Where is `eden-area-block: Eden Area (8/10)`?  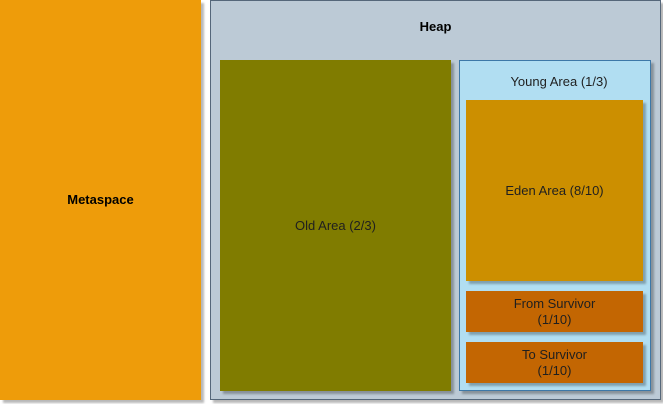
eden-area-block: Eden Area (8/10) is located at coordinates (554, 190).